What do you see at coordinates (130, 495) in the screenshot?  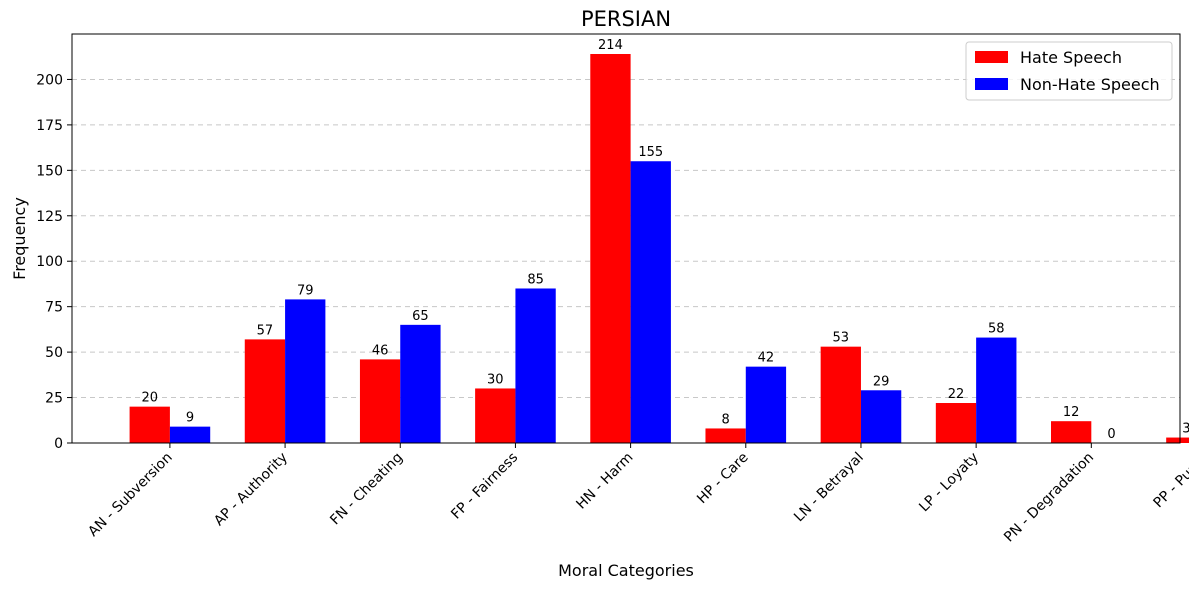 I see `x-tick-label: AN - Subversion` at bounding box center [130, 495].